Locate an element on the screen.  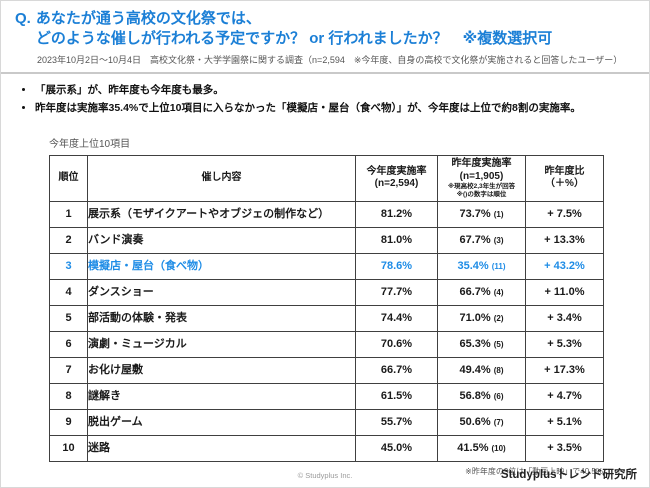
rank-cell: 10 is located at coordinates (68, 448).